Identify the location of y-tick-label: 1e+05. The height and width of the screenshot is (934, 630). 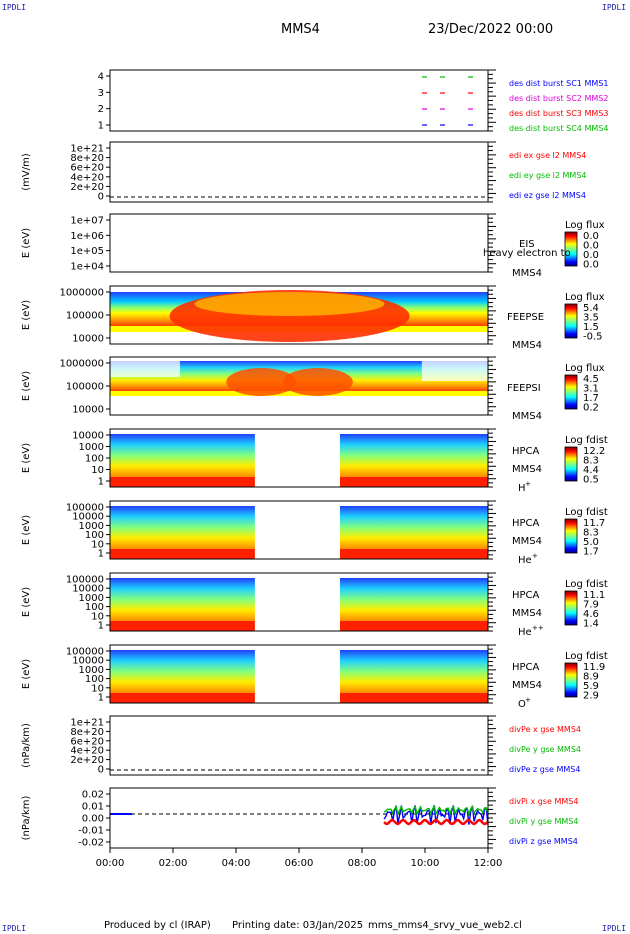
(87, 251).